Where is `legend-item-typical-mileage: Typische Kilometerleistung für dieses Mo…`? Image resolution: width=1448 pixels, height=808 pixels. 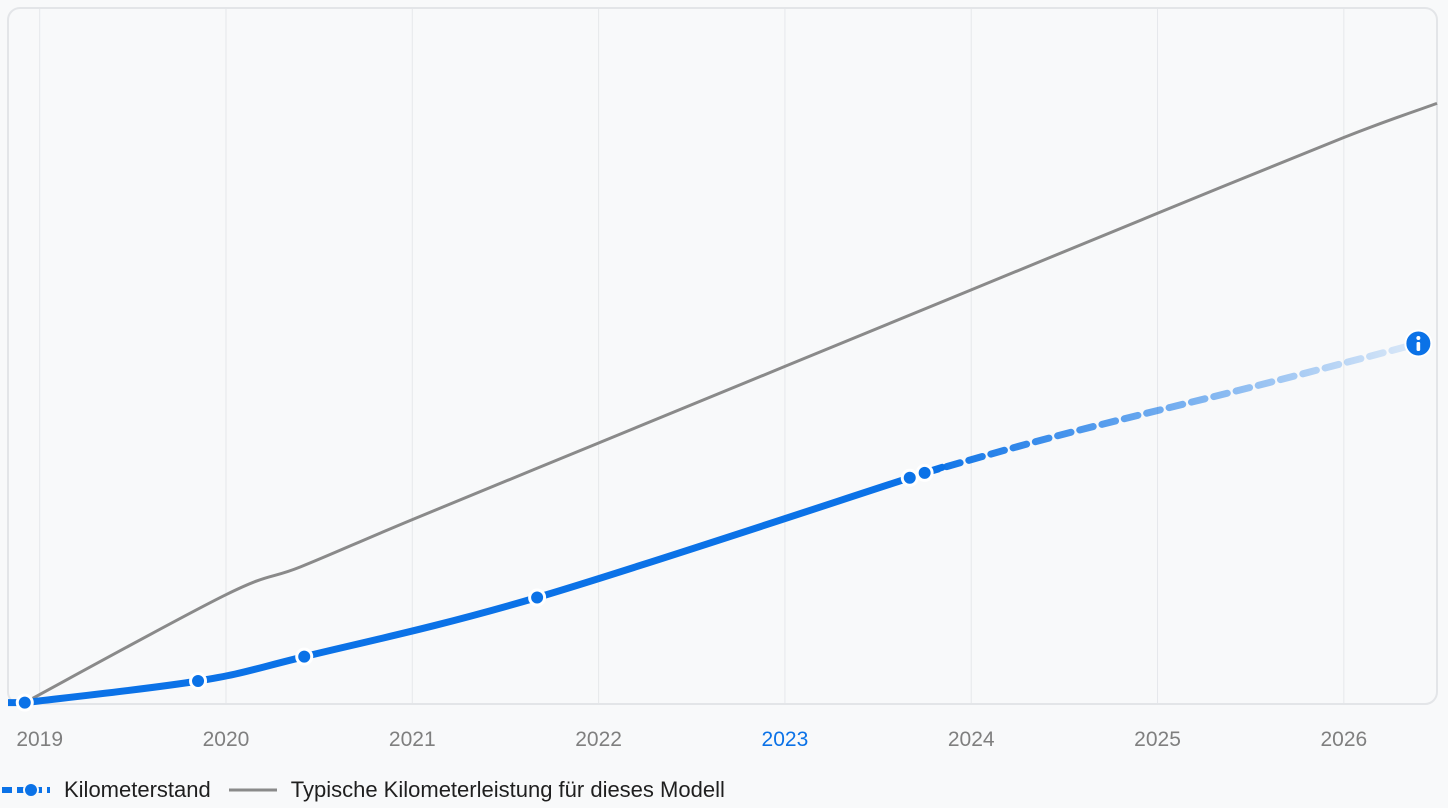 legend-item-typical-mileage: Typische Kilometerleistung für dieses Mo… is located at coordinates (476, 790).